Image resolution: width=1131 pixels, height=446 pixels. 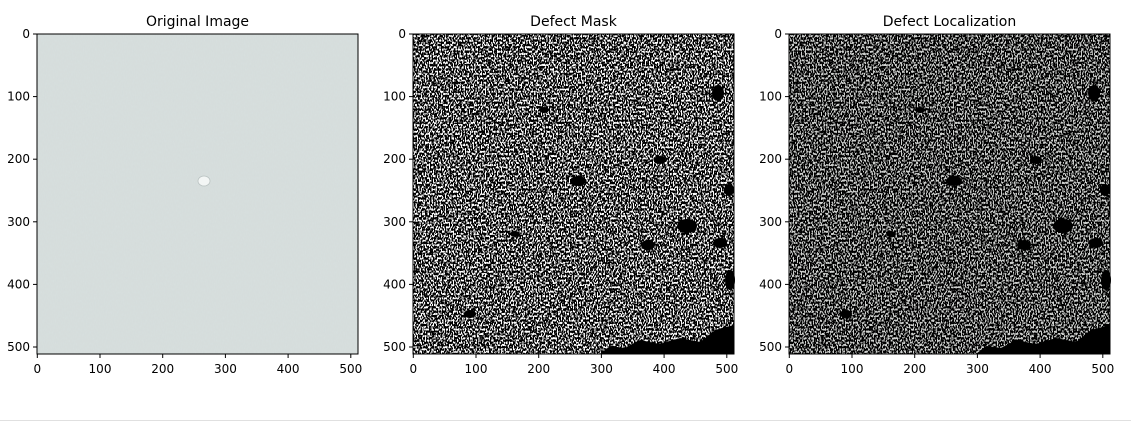 I want to click on y-axis-original: 0 100 200 300 400 500, so click(x=22, y=190).